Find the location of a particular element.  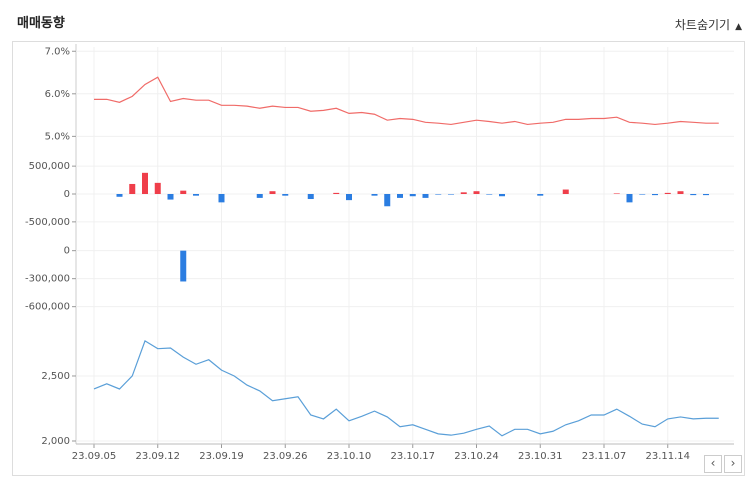

y-tick-label: -600,000 is located at coordinates (47, 307).